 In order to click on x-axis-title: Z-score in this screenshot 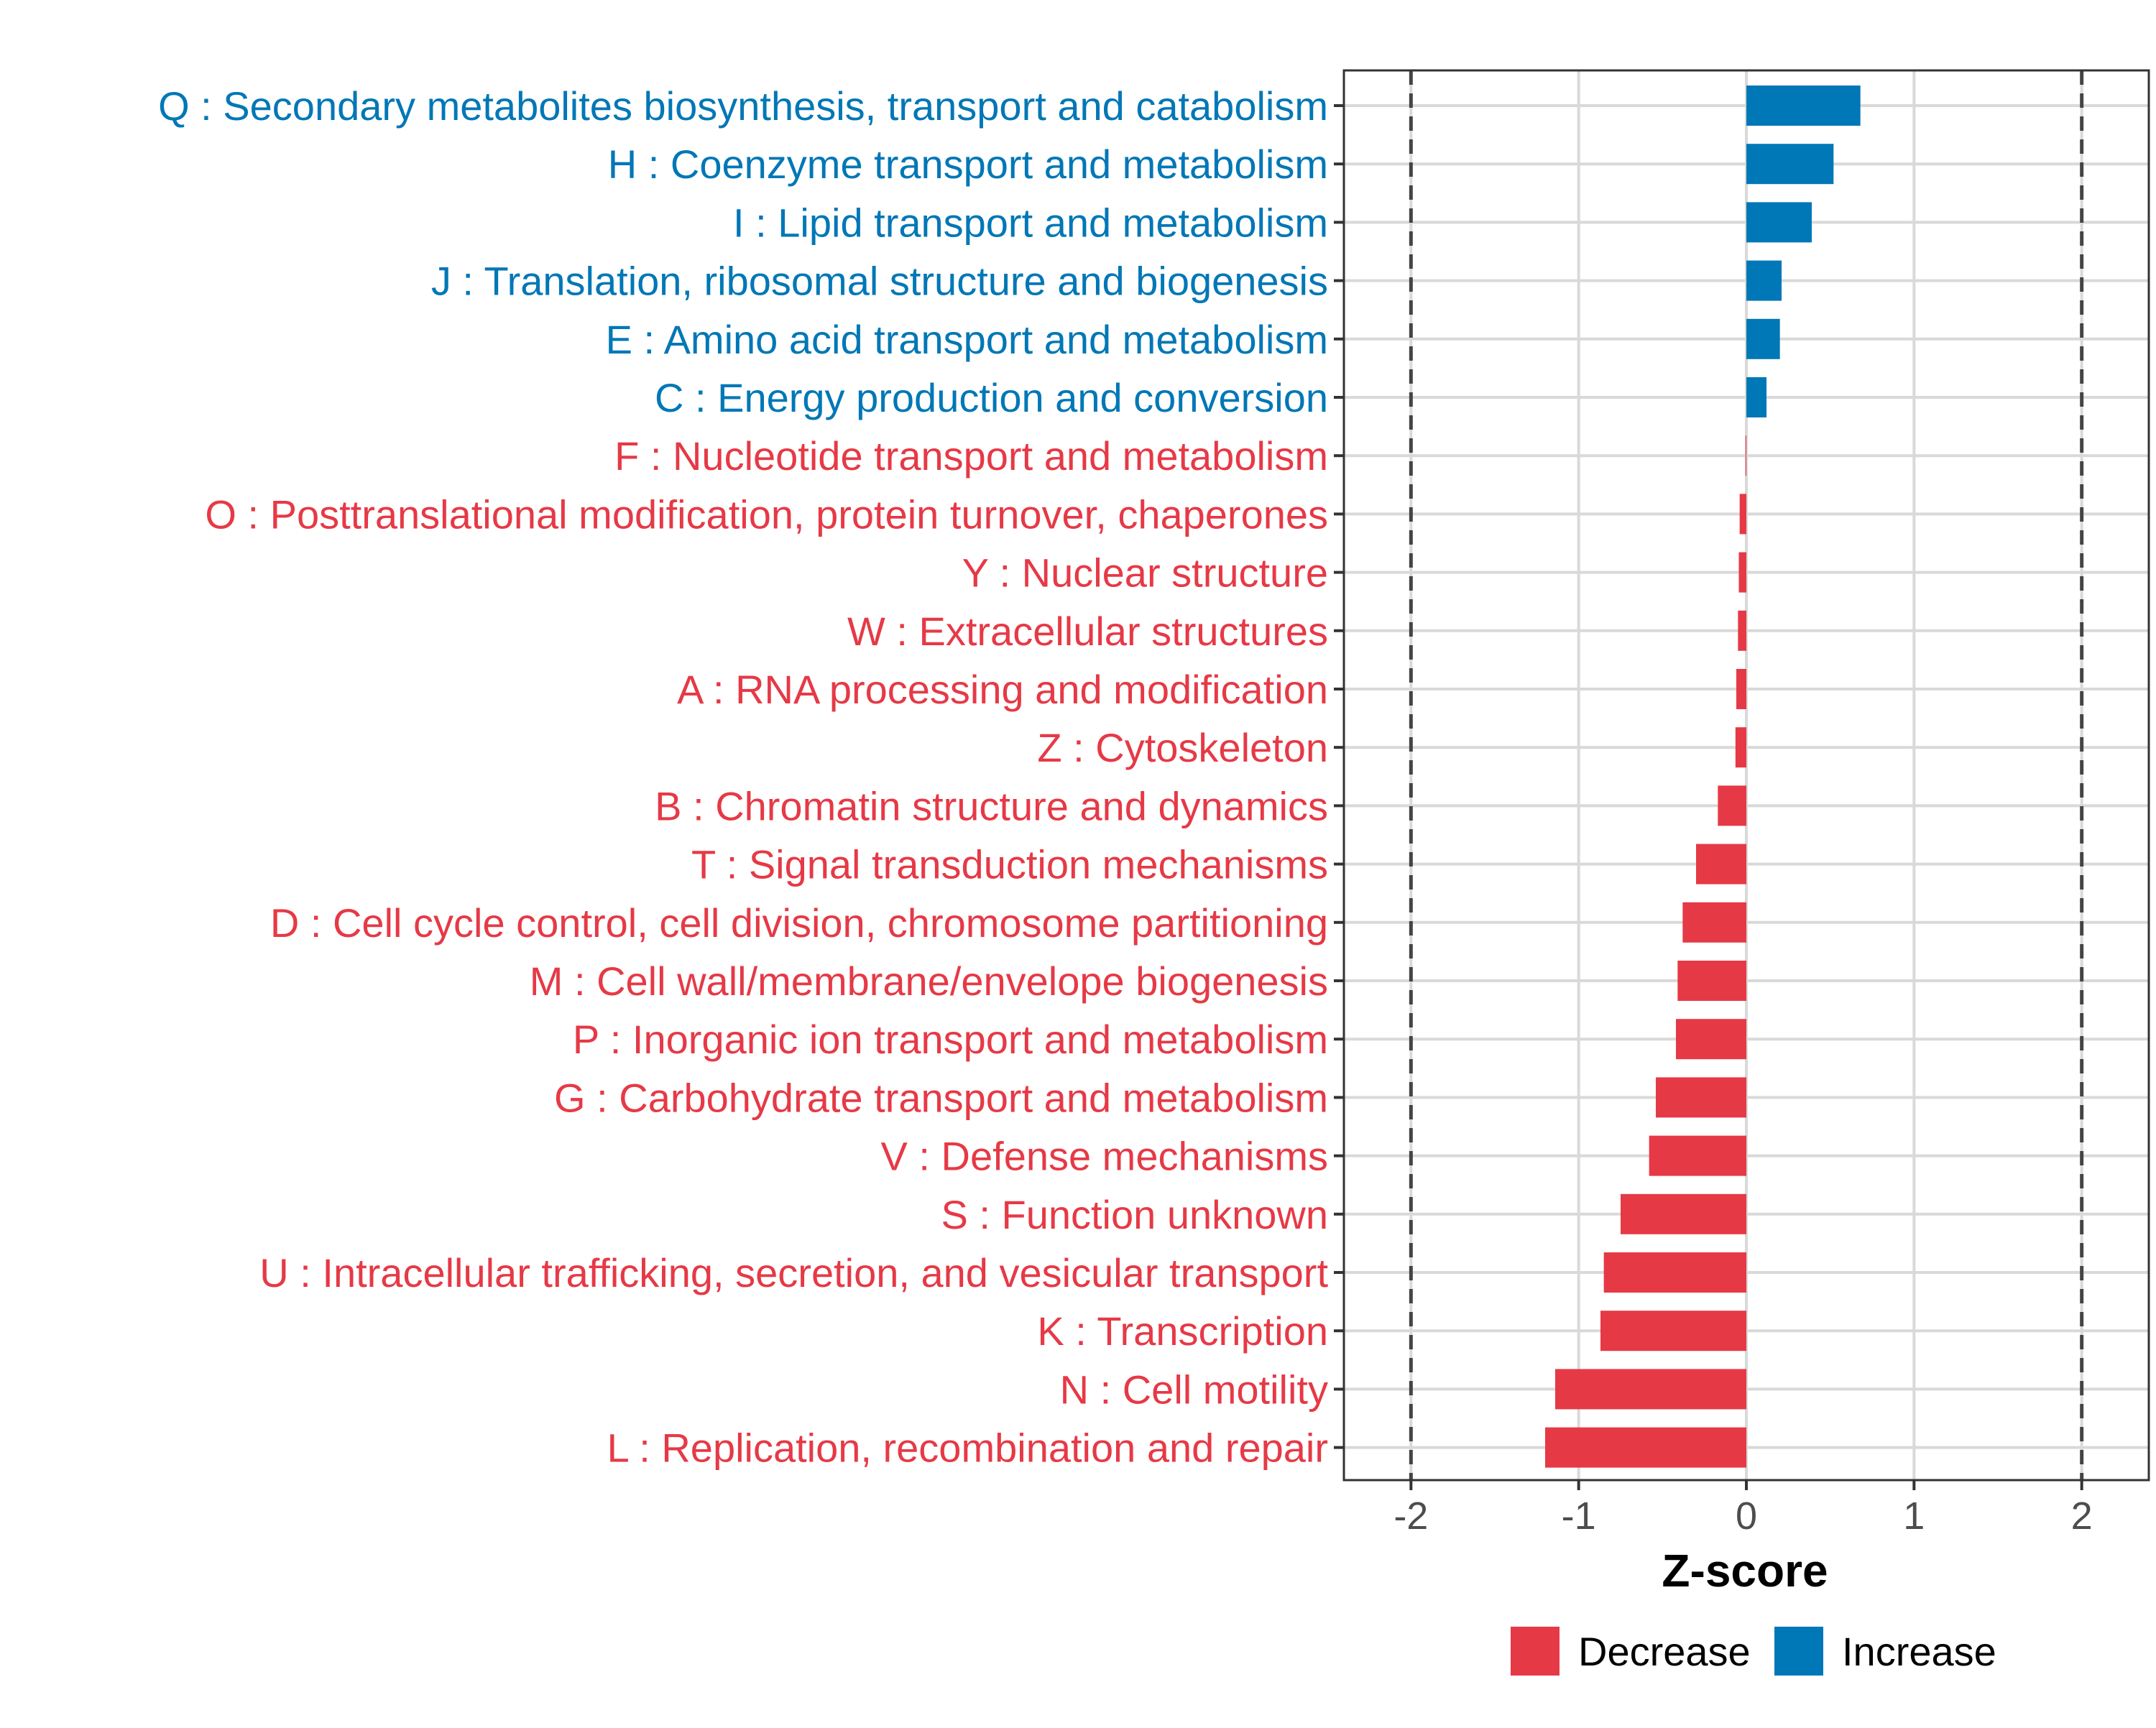, I will do `click(1745, 1571)`.